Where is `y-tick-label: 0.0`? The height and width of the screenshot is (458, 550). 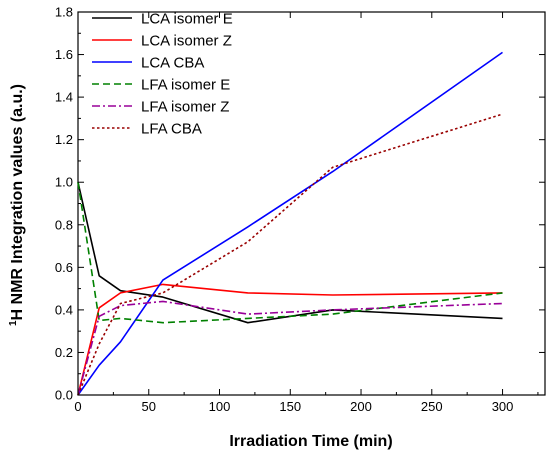 y-tick-label: 0.0 is located at coordinates (64, 395).